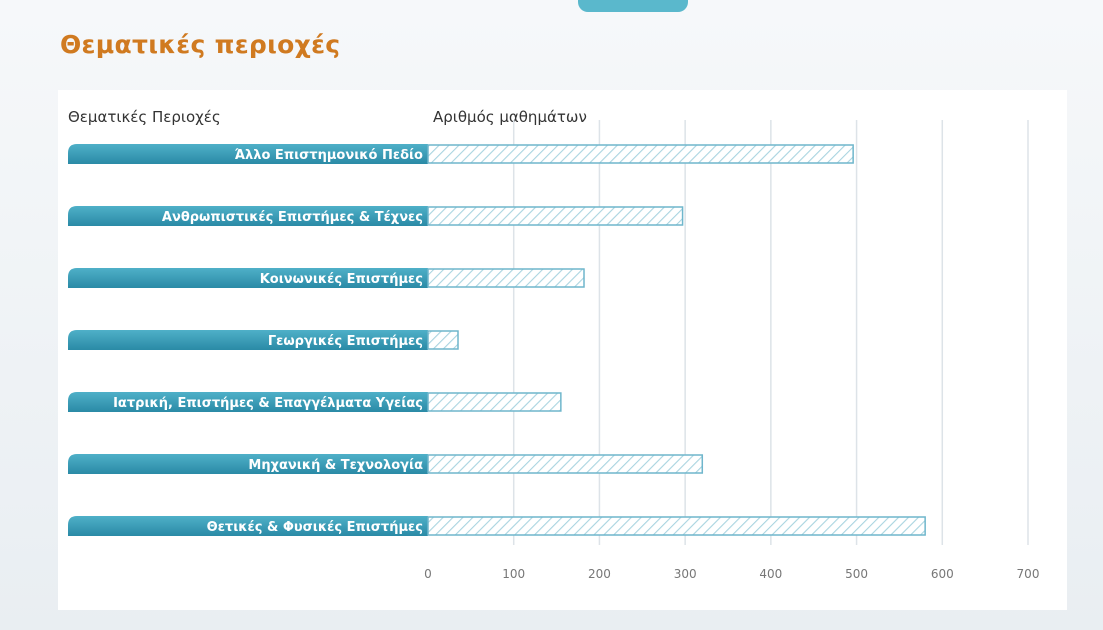 This screenshot has width=1103, height=630. I want to click on x-tick-label: 300, so click(685, 574).